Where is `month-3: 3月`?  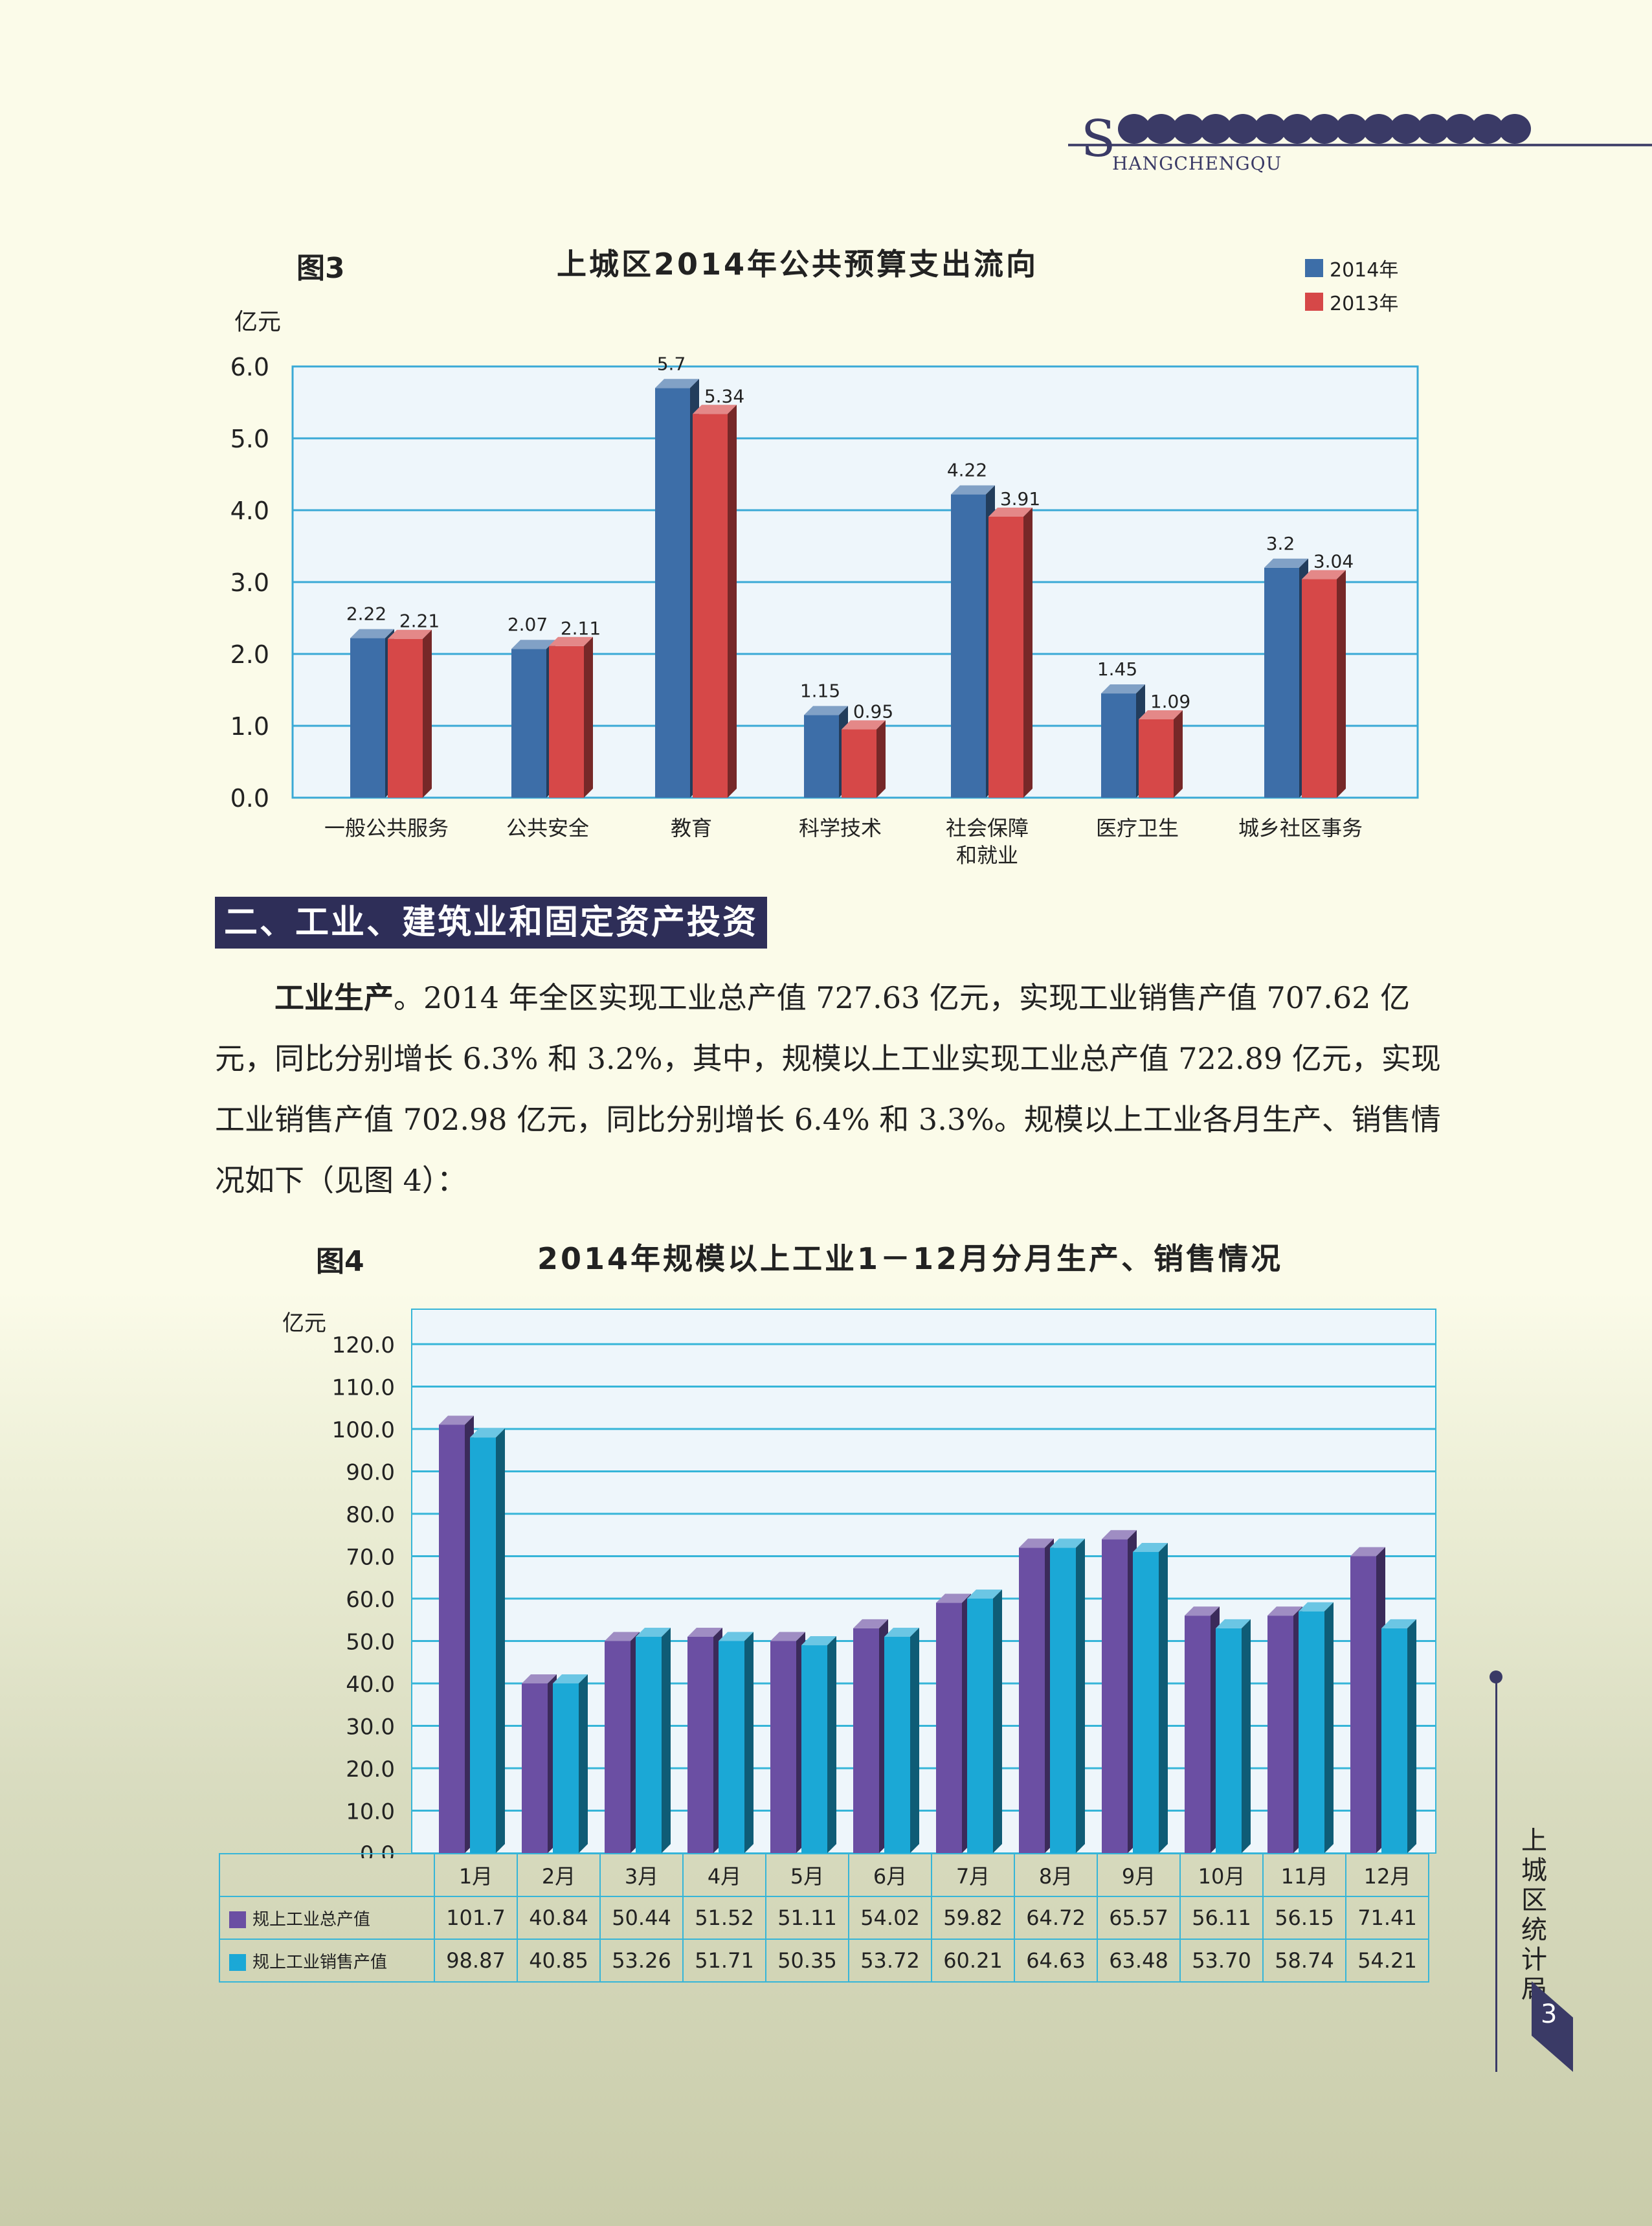 month-3: 3月 is located at coordinates (641, 1875).